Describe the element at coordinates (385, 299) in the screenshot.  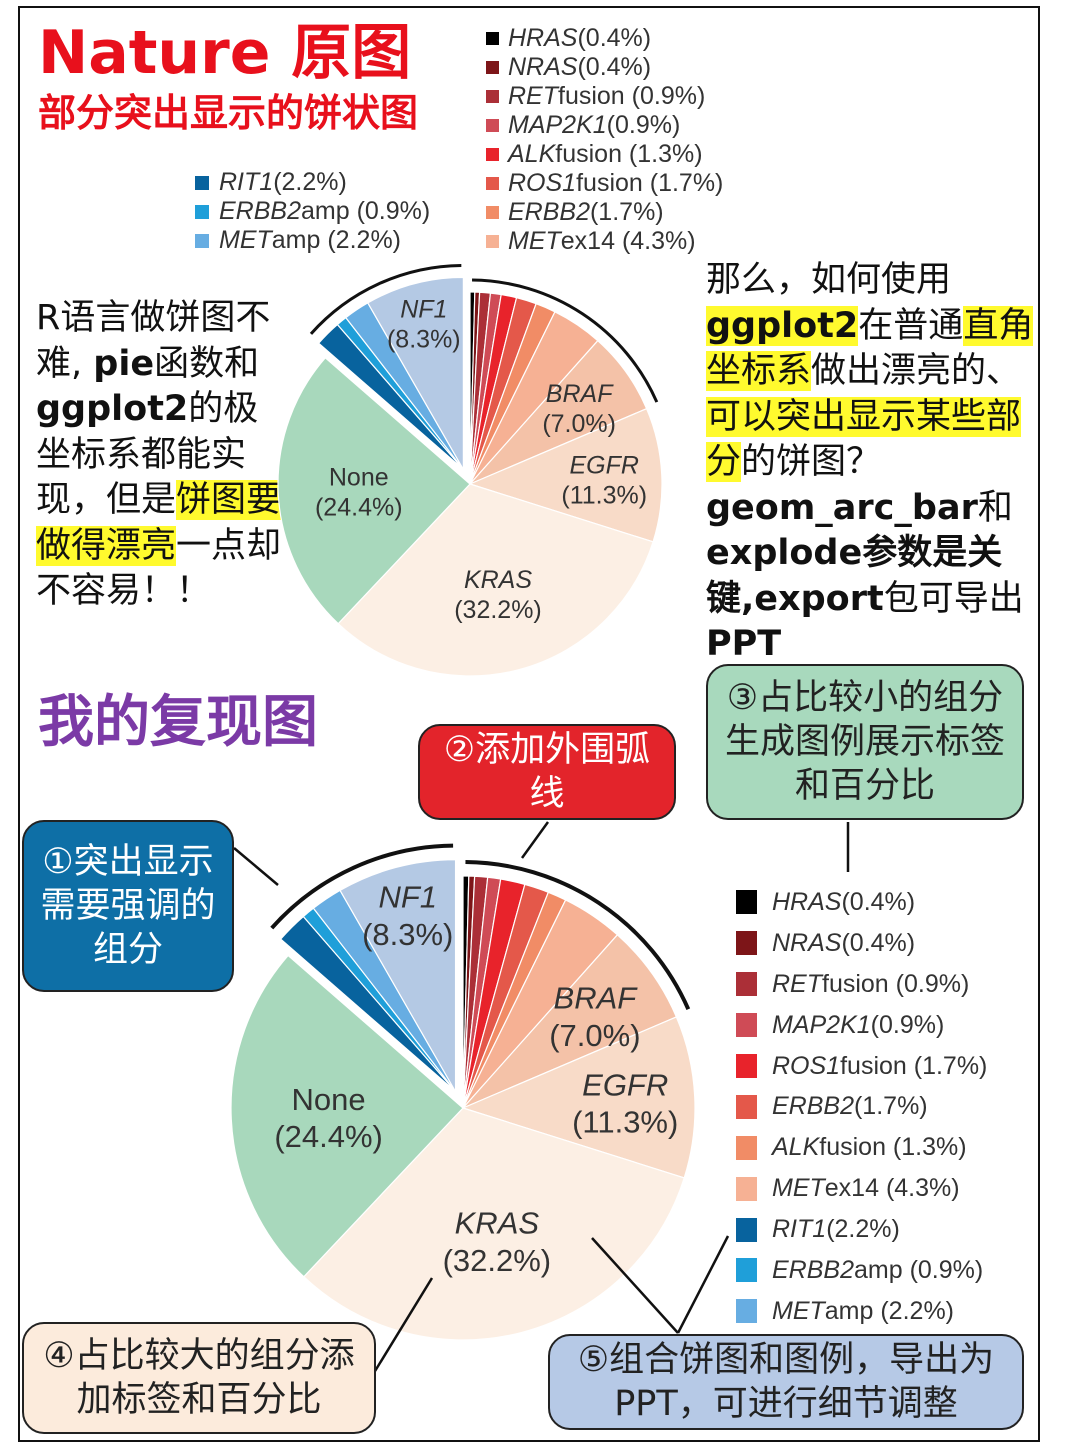
I see `outer-arc-blue-group` at that location.